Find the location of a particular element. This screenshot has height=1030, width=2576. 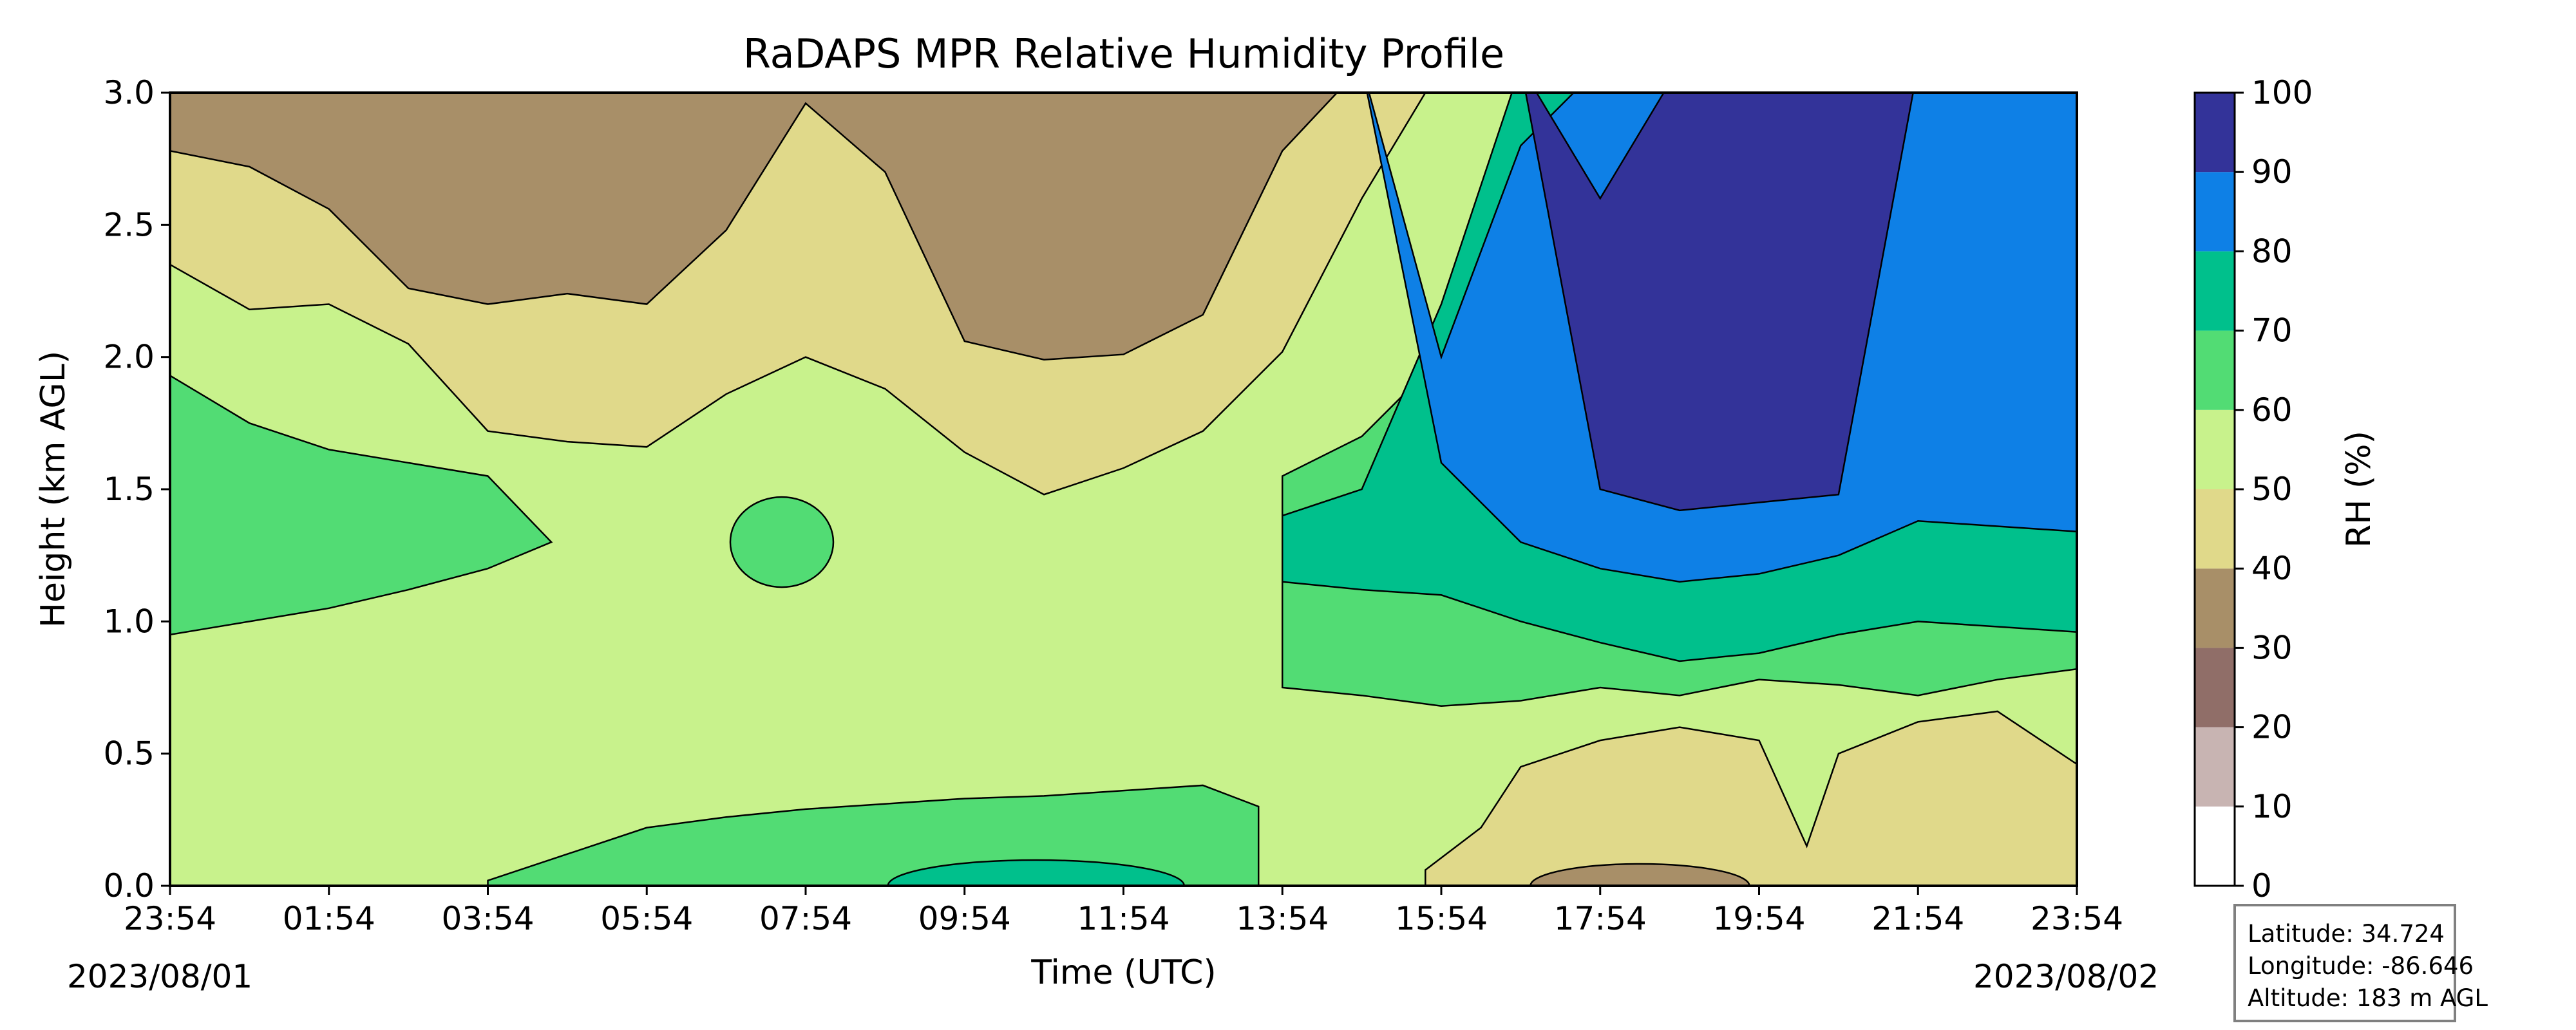

chart-title: RaDAPS MPR Relative Humidity Profile is located at coordinates (1124, 53).